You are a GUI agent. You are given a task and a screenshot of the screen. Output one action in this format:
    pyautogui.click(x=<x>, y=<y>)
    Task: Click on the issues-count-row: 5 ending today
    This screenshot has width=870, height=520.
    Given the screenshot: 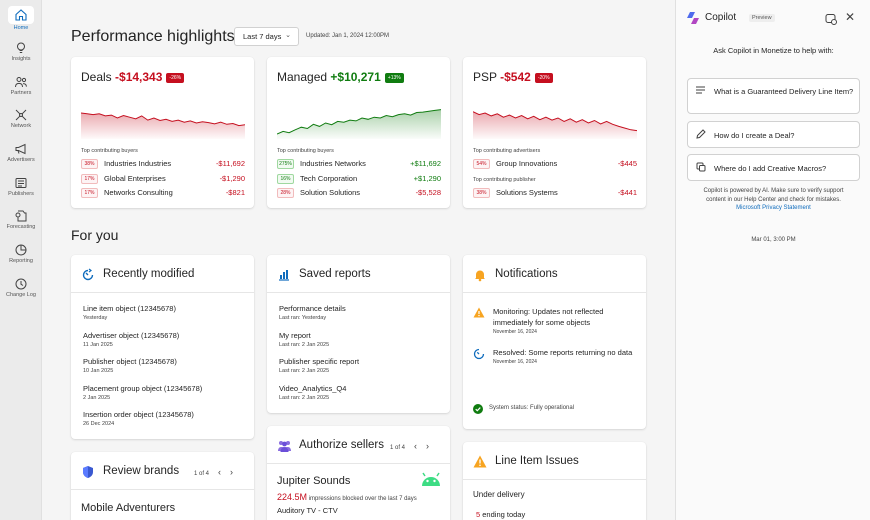 What is the action you would take?
    pyautogui.click(x=500, y=514)
    